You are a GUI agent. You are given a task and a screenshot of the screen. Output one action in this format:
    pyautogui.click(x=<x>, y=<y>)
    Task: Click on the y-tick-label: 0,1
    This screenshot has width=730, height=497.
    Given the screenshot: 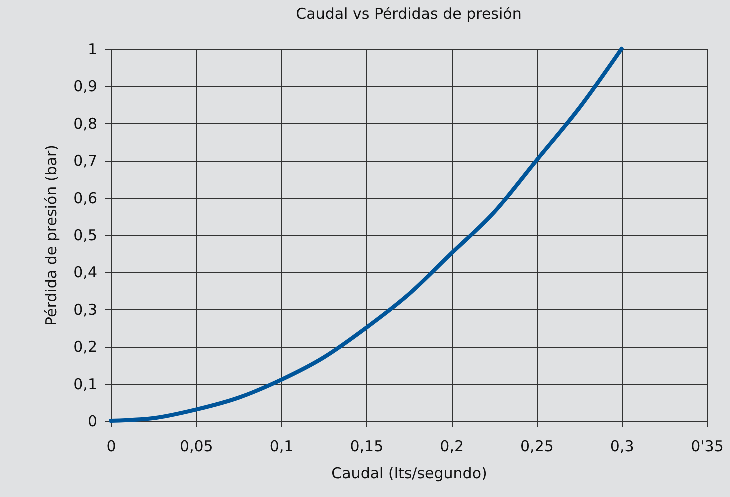 What is the action you would take?
    pyautogui.click(x=86, y=384)
    